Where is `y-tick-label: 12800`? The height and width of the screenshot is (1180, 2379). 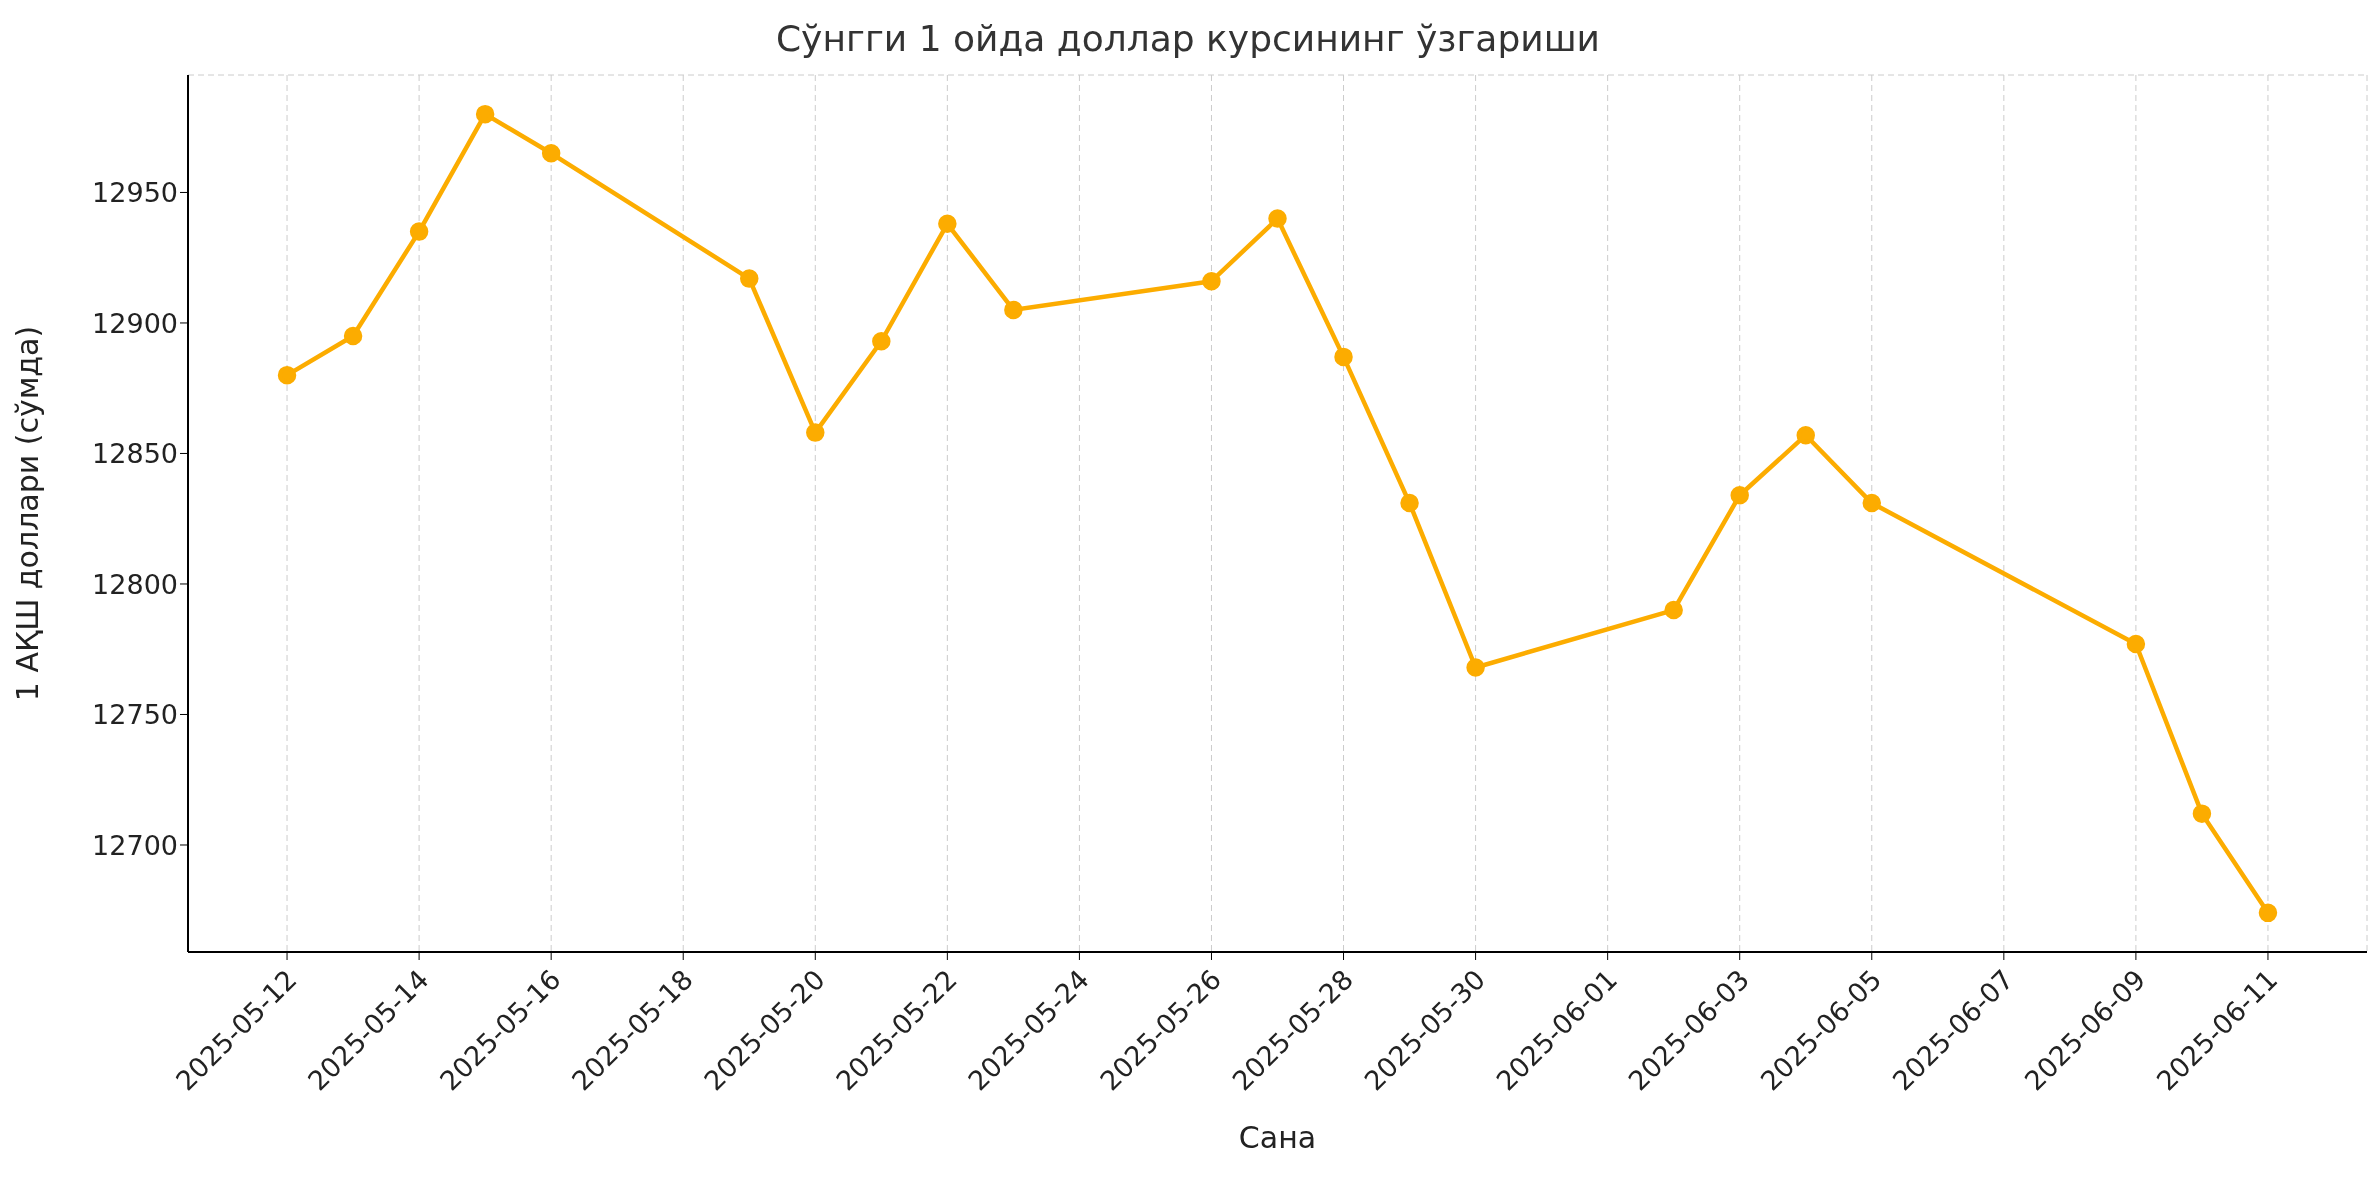
y-tick-label: 12800 is located at coordinates (135, 584).